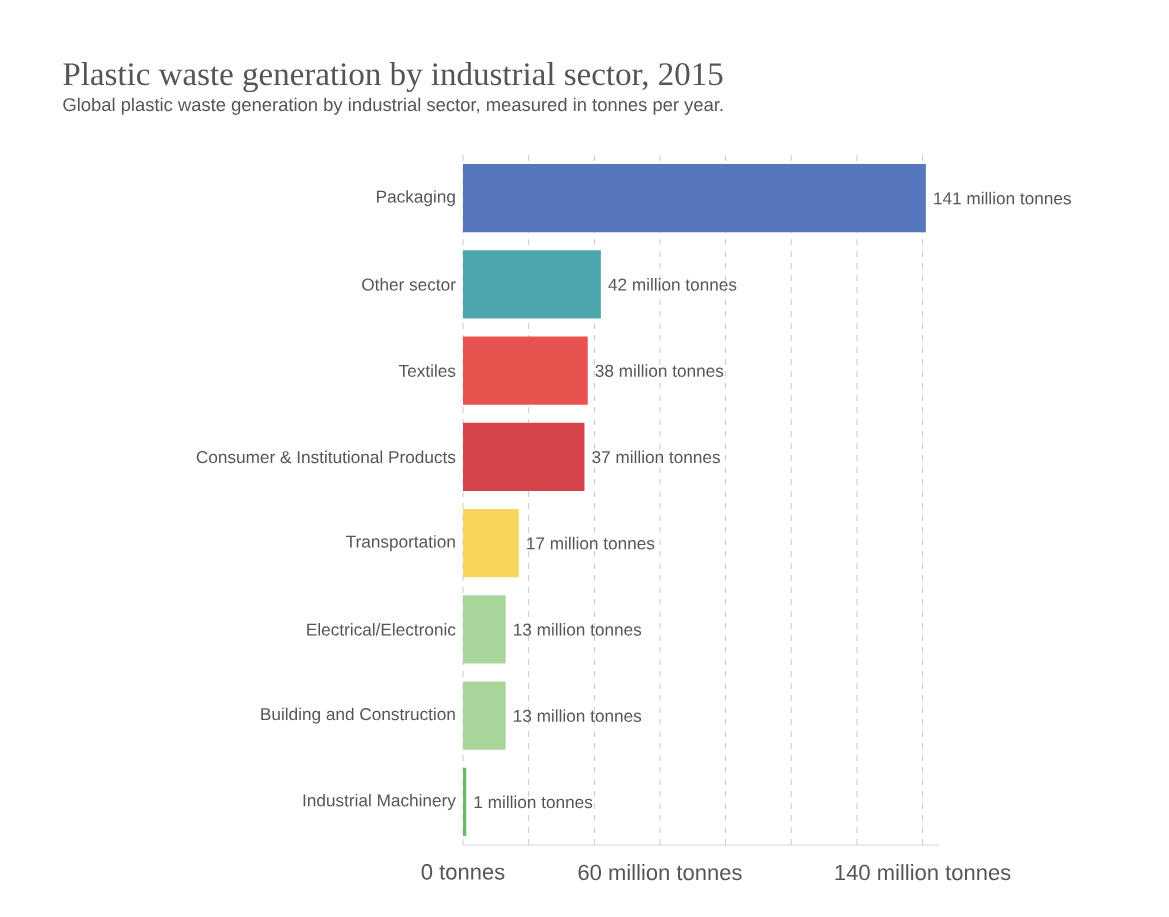 This screenshot has height=917, width=1169. I want to click on y-tick-label: Packaging, so click(416, 198).